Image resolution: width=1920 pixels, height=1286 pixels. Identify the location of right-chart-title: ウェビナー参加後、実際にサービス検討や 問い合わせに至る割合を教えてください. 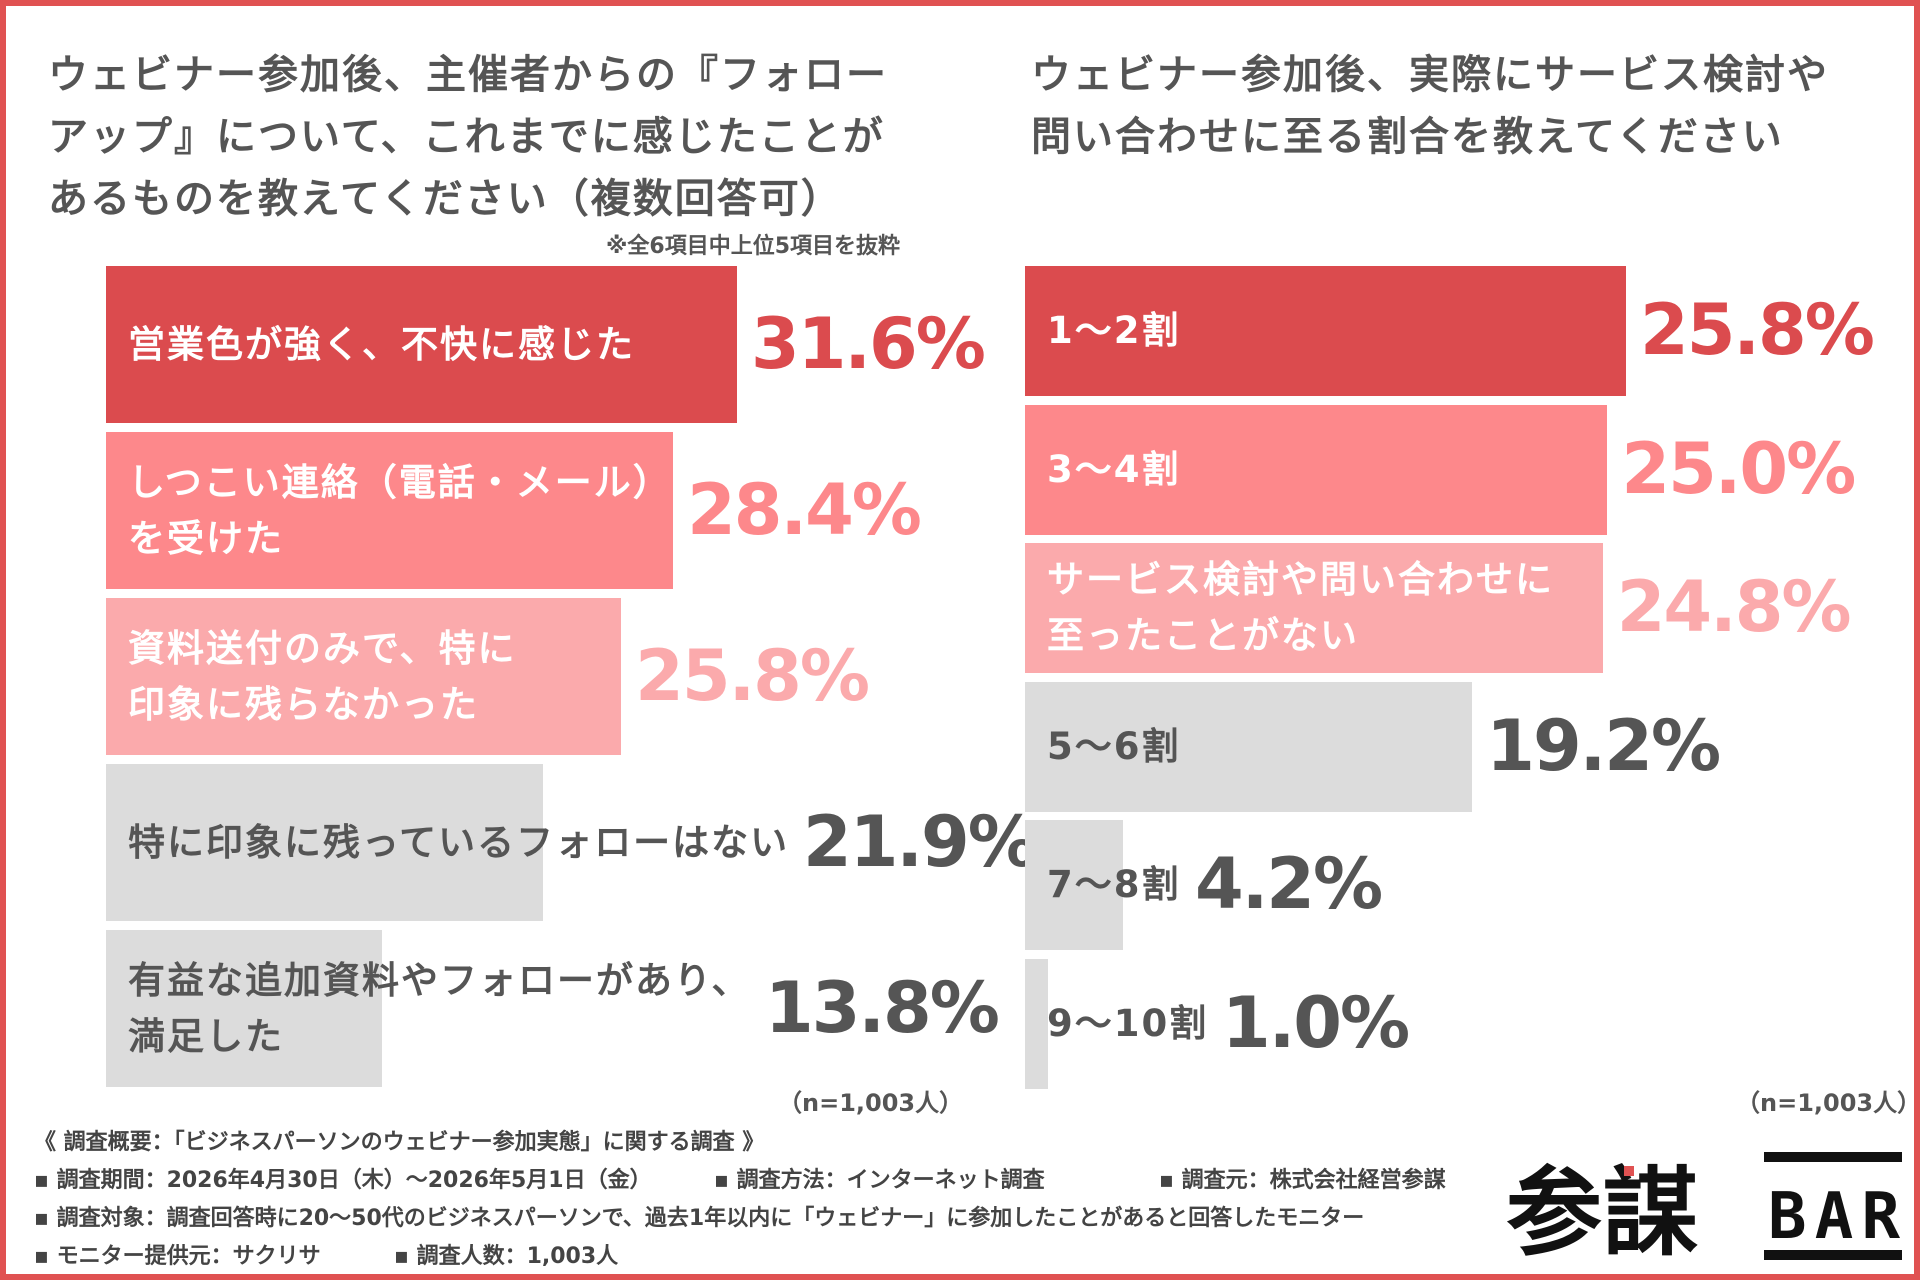
(1430, 106).